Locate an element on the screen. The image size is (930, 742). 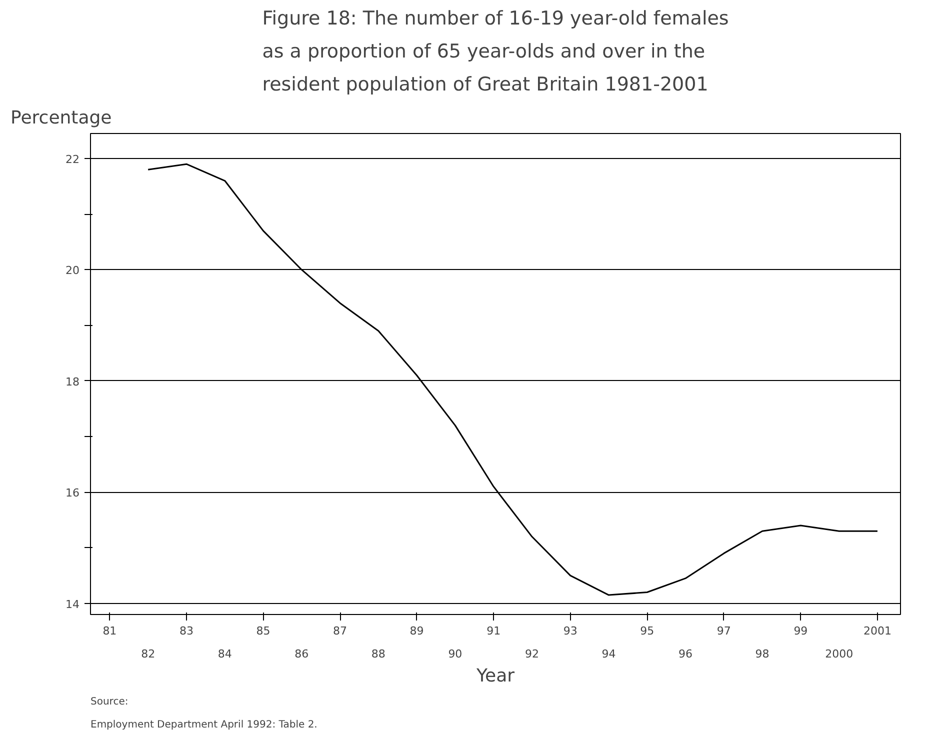
x-tick-label: 83 is located at coordinates (186, 631).